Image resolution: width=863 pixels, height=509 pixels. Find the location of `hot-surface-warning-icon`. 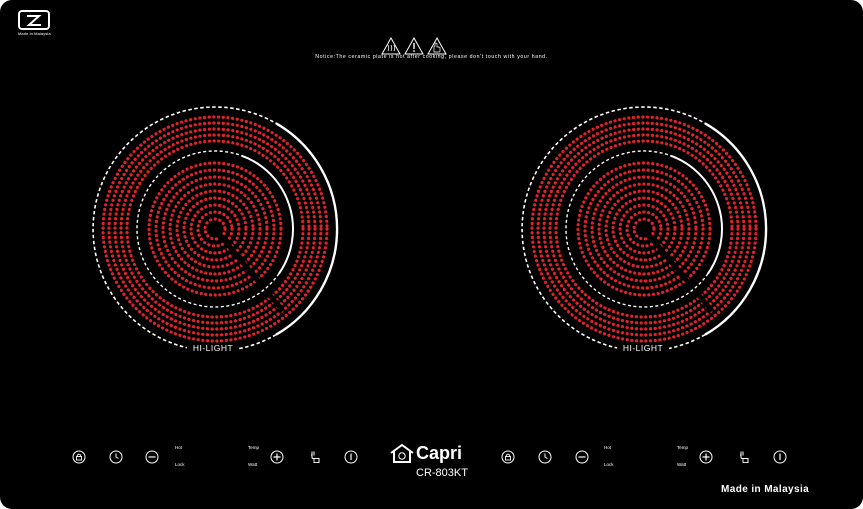

hot-surface-warning-icon is located at coordinates (391, 46).